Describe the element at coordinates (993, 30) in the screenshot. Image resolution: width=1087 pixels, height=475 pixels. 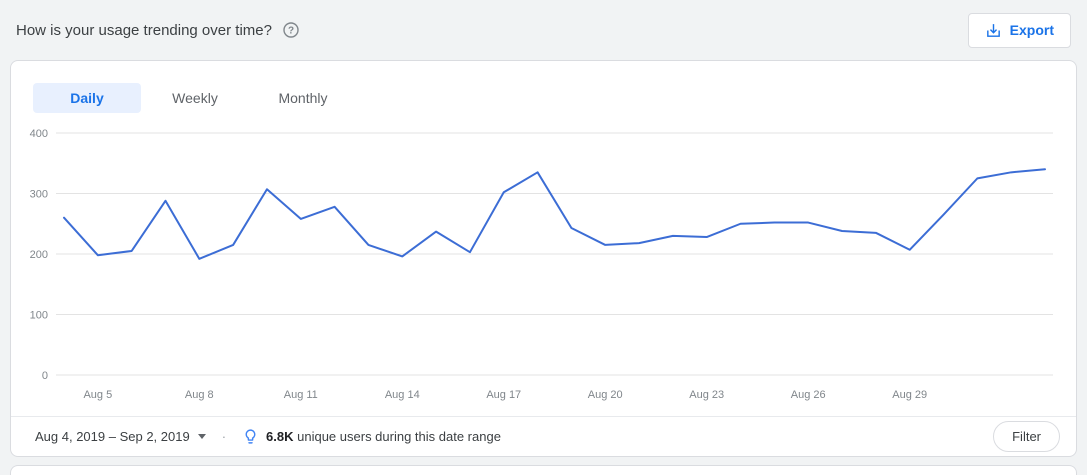
I see `download-icon` at that location.